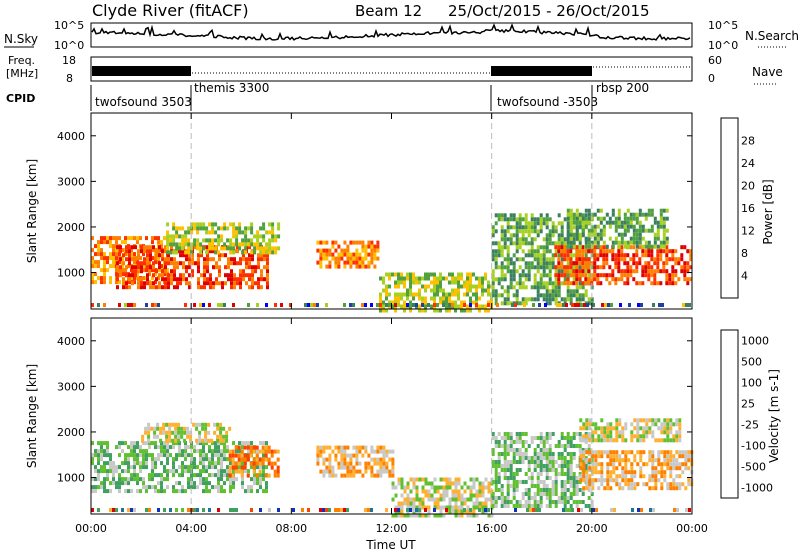  Describe the element at coordinates (391, 32) in the screenshot. I see `noise-sky-trace` at that location.